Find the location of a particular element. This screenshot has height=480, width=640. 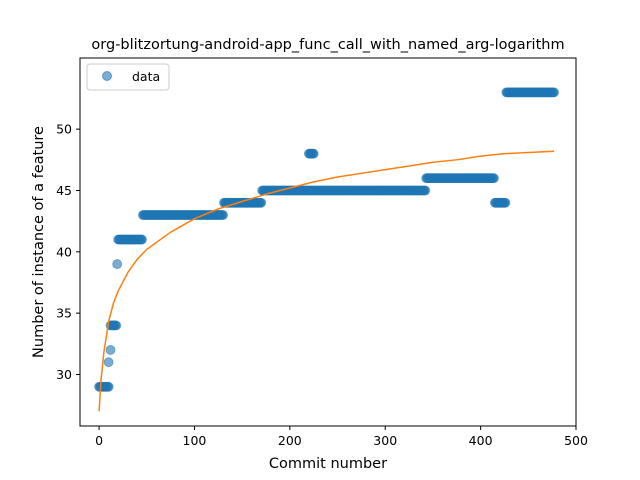

y-tick-label: 30 is located at coordinates (64, 374).